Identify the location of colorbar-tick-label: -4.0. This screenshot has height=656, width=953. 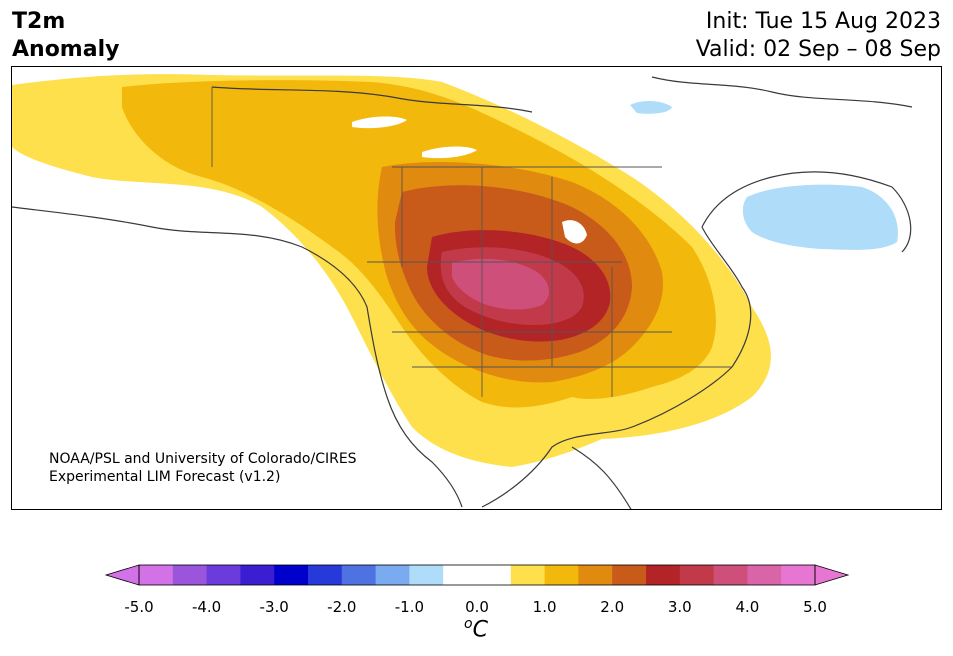
(206, 607).